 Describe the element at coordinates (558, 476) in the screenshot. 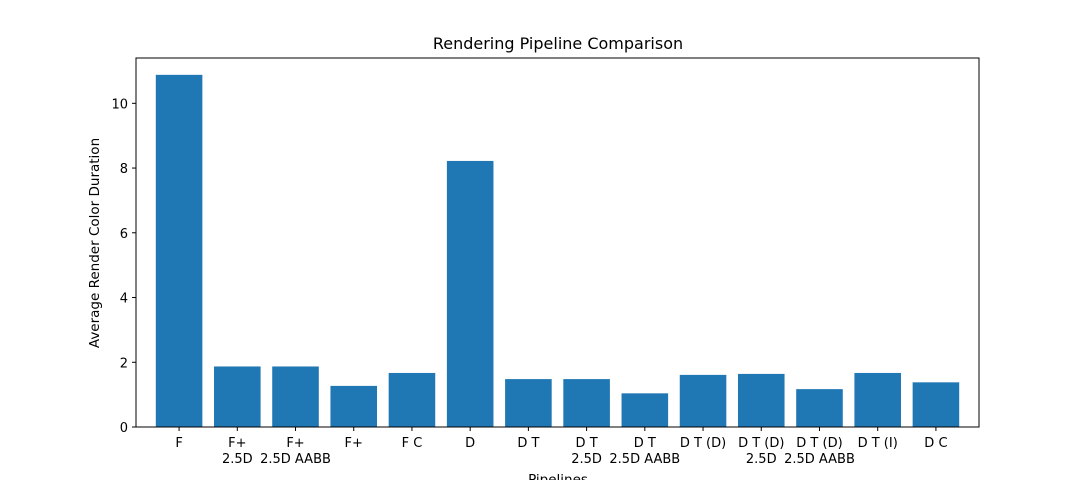

I see `x-axis-label: Pipelines` at that location.